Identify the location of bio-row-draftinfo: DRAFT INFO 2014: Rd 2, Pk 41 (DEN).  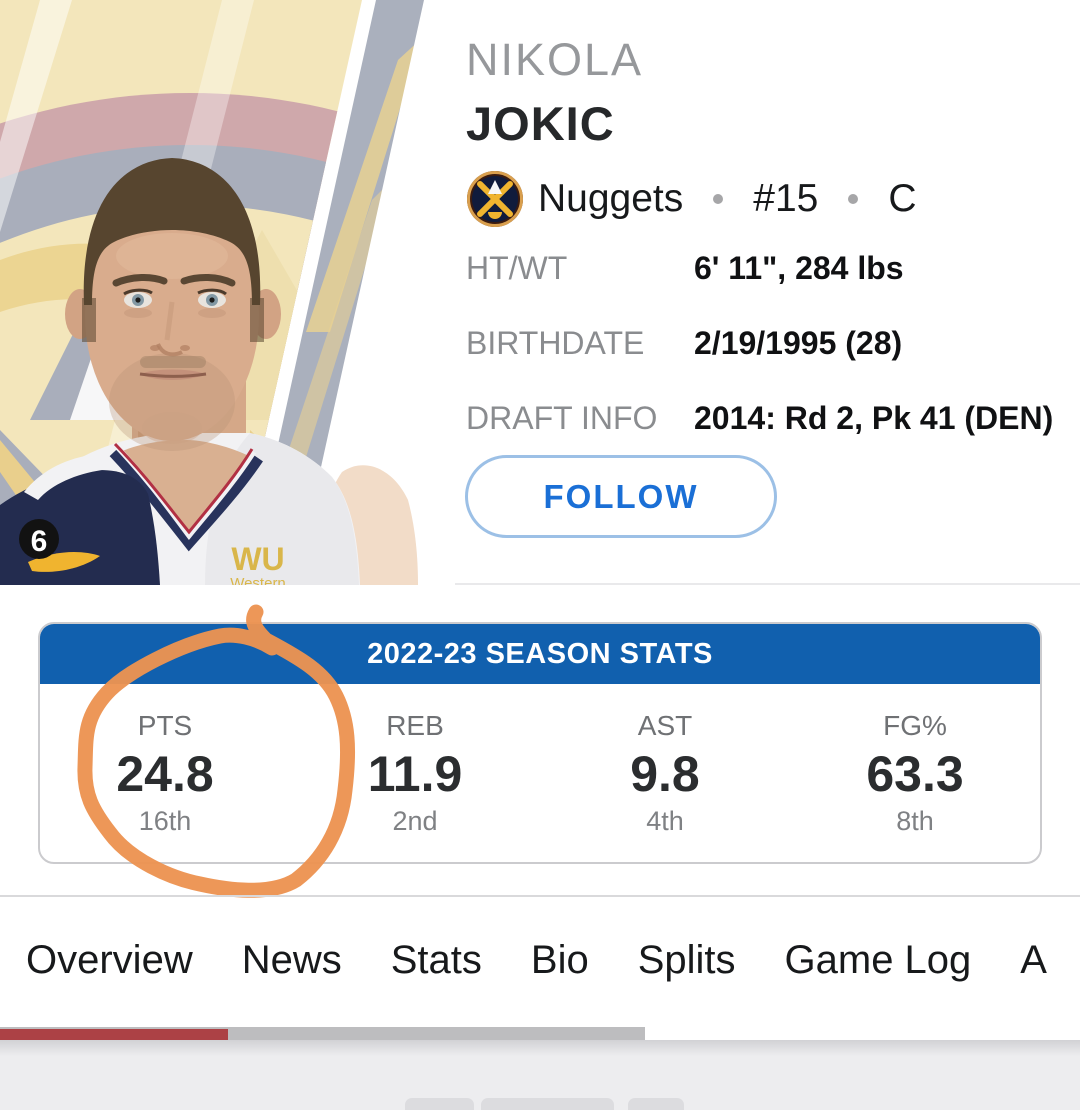
(759, 437).